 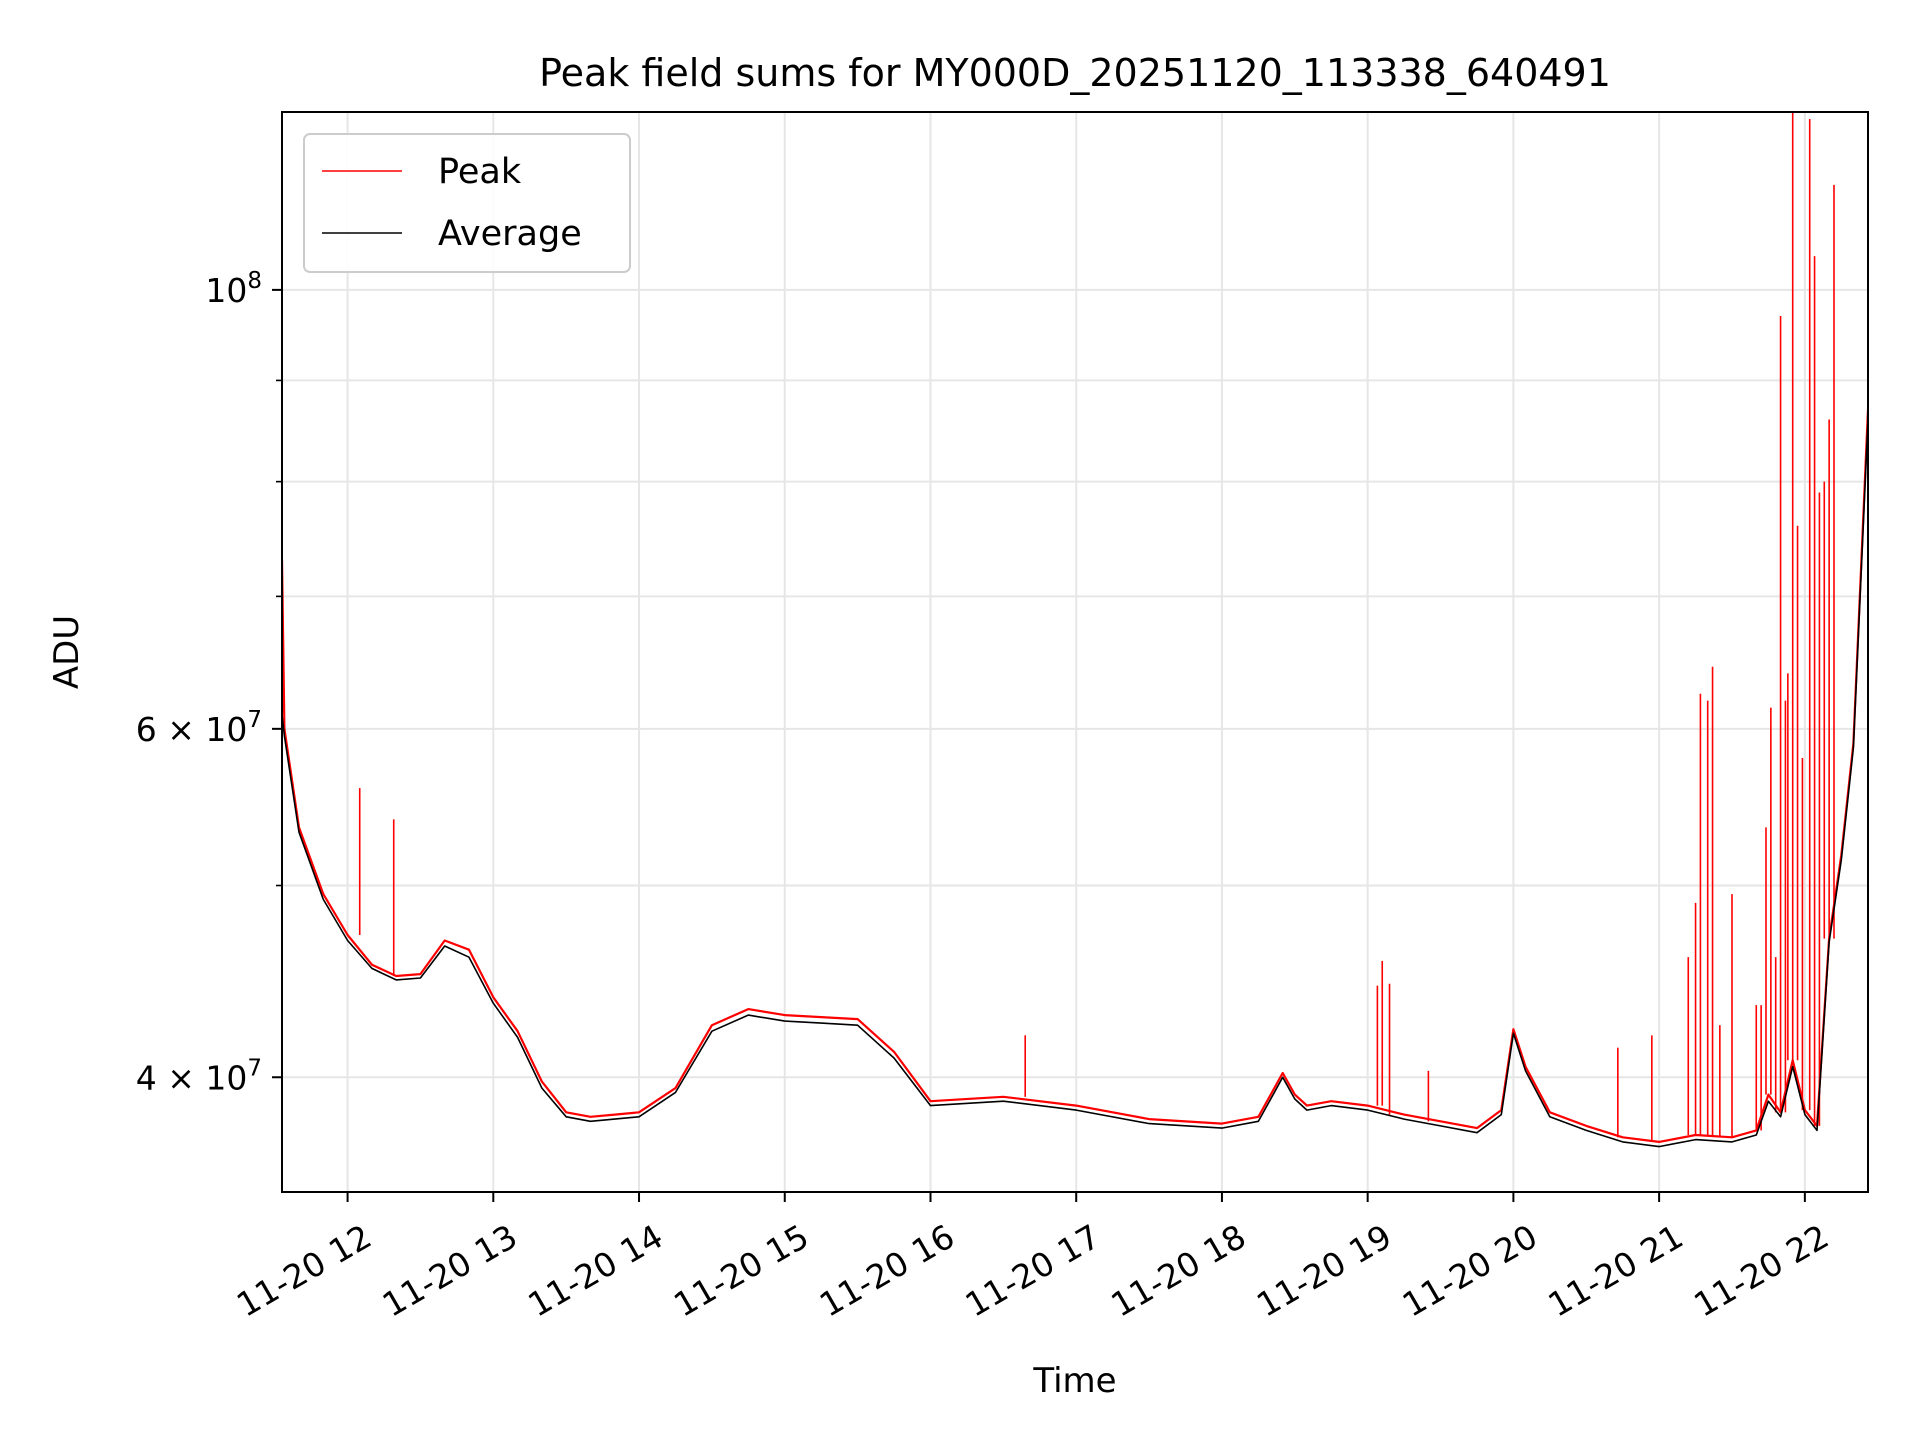 What do you see at coordinates (233, 289) in the screenshot?
I see `y-tick-label: 108` at bounding box center [233, 289].